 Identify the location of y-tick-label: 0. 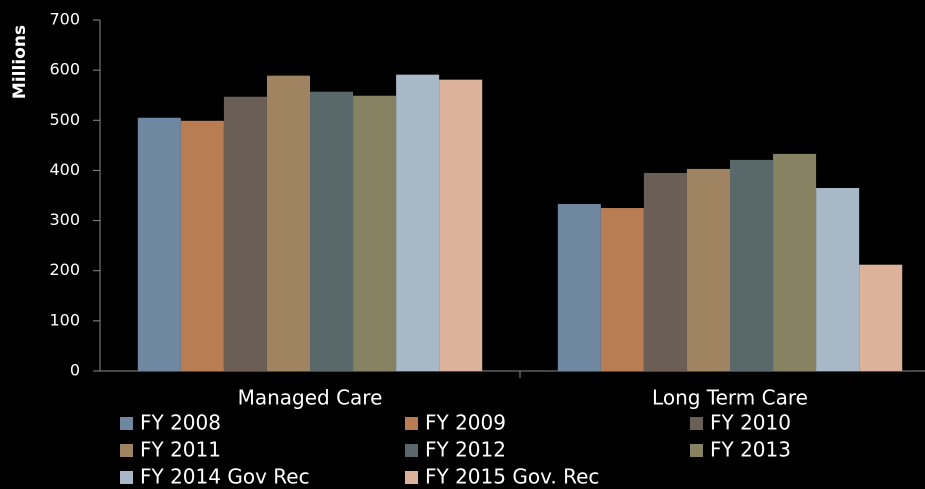
(75, 370).